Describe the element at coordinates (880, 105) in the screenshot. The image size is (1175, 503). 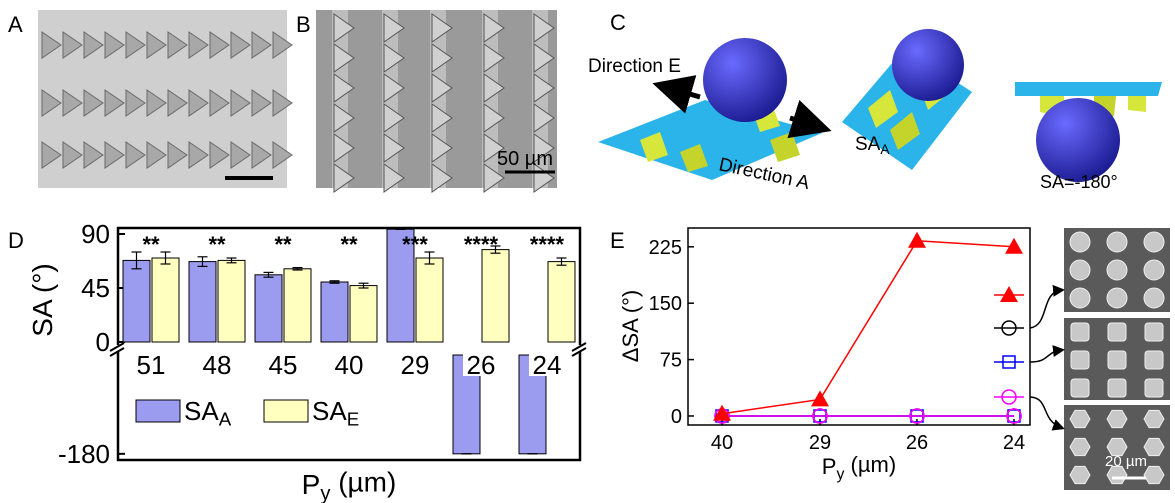
I see `schematic` at that location.